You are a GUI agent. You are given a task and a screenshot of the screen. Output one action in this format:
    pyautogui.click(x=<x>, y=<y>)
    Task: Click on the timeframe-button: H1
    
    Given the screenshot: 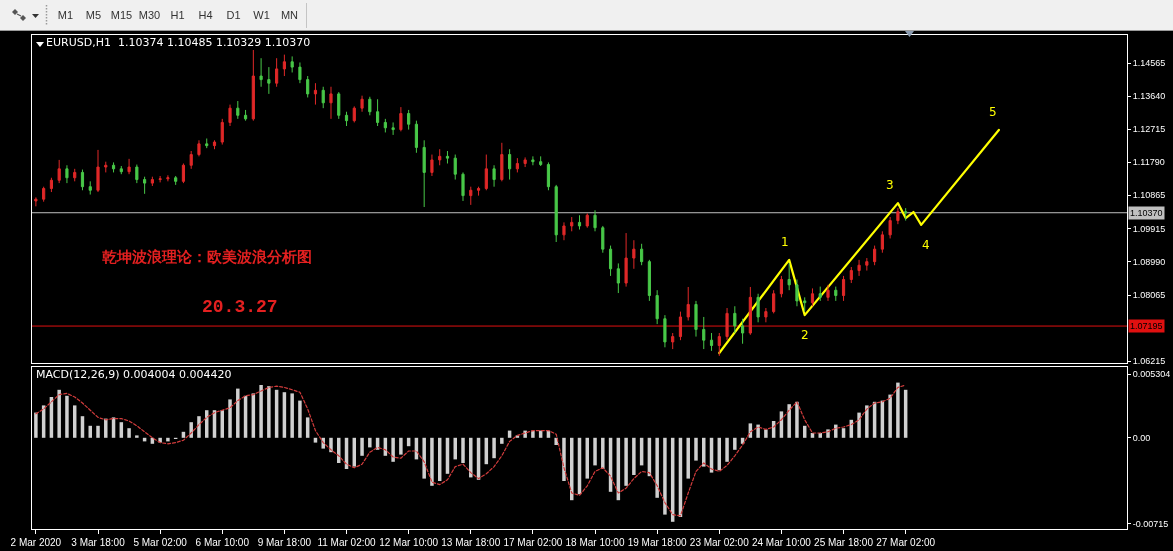 What is the action you would take?
    pyautogui.click(x=177, y=15)
    